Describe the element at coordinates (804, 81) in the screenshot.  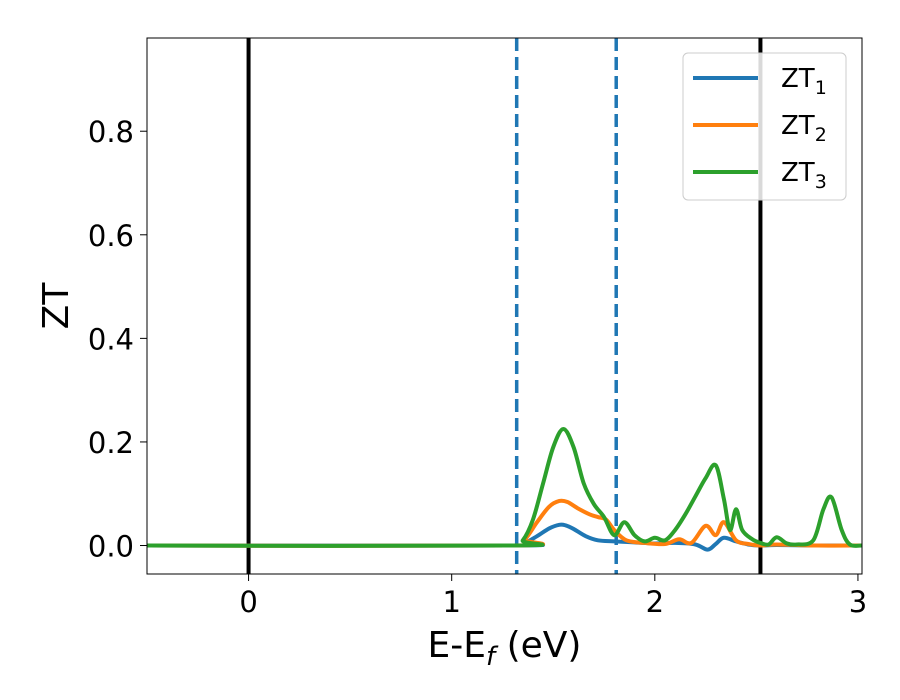
I see `legend-label-1: ZT1` at that location.